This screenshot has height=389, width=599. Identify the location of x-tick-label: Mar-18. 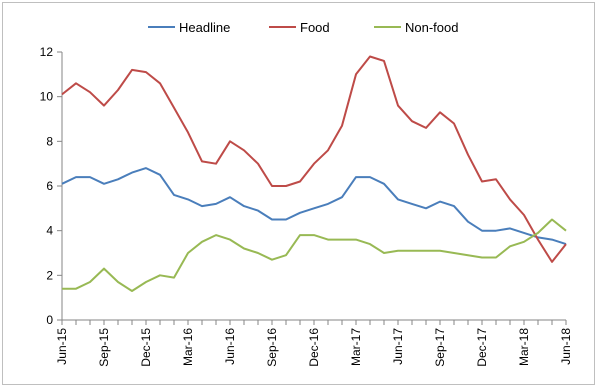
(524, 347).